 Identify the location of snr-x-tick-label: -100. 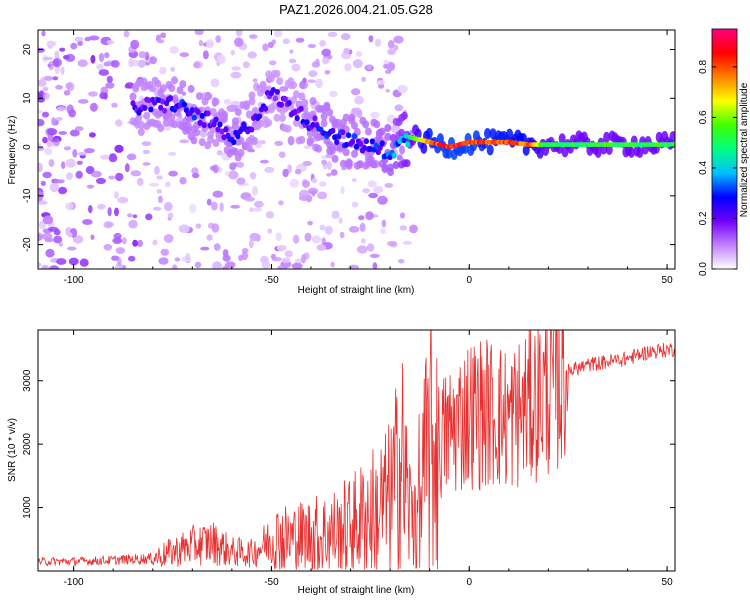
(74, 582).